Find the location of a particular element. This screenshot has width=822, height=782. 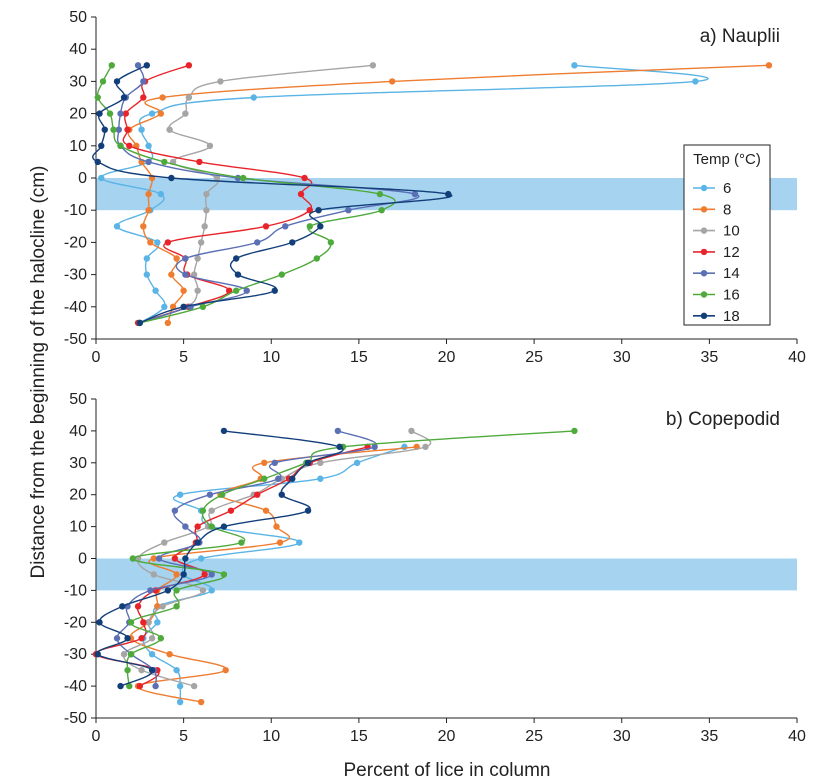

legend-label-8: 8 is located at coordinates (727, 209).